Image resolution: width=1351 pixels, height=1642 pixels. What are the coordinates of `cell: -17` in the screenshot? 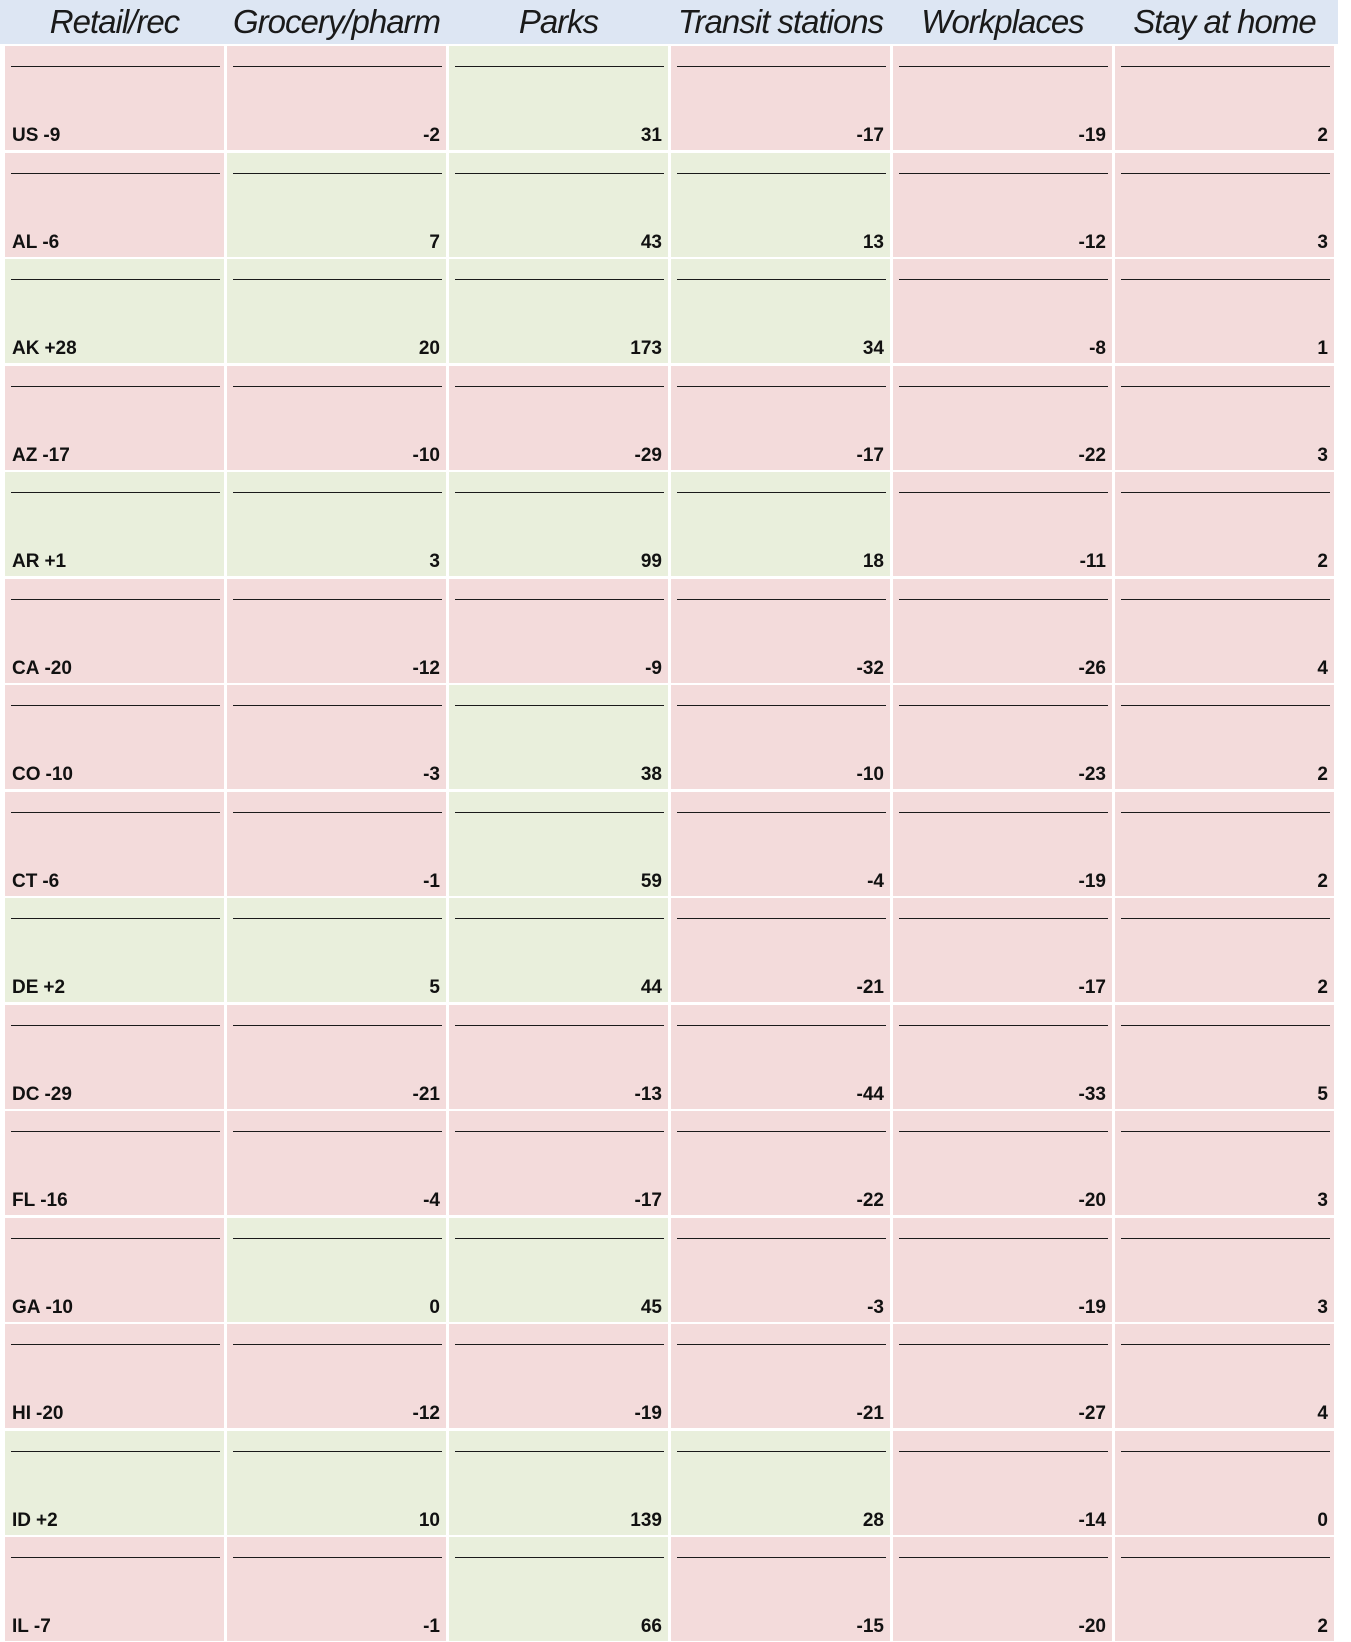 It's located at (1002, 950).